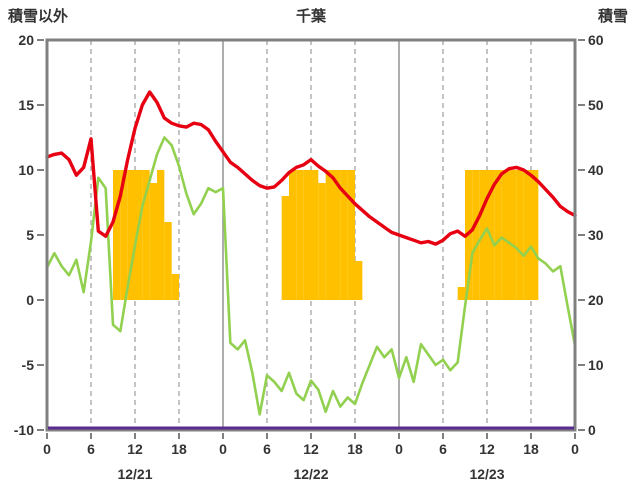  What do you see at coordinates (28, 365) in the screenshot?
I see `left-tick-label: -5` at bounding box center [28, 365].